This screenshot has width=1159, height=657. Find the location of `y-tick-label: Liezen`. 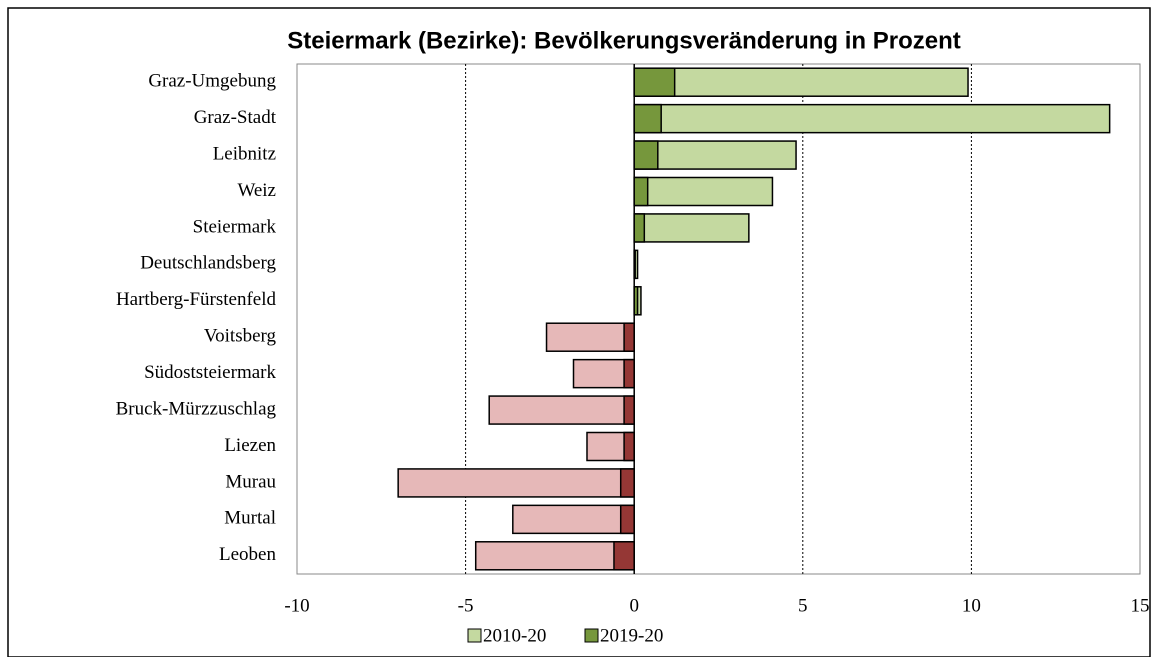

y-tick-label: Liezen is located at coordinates (250, 445).